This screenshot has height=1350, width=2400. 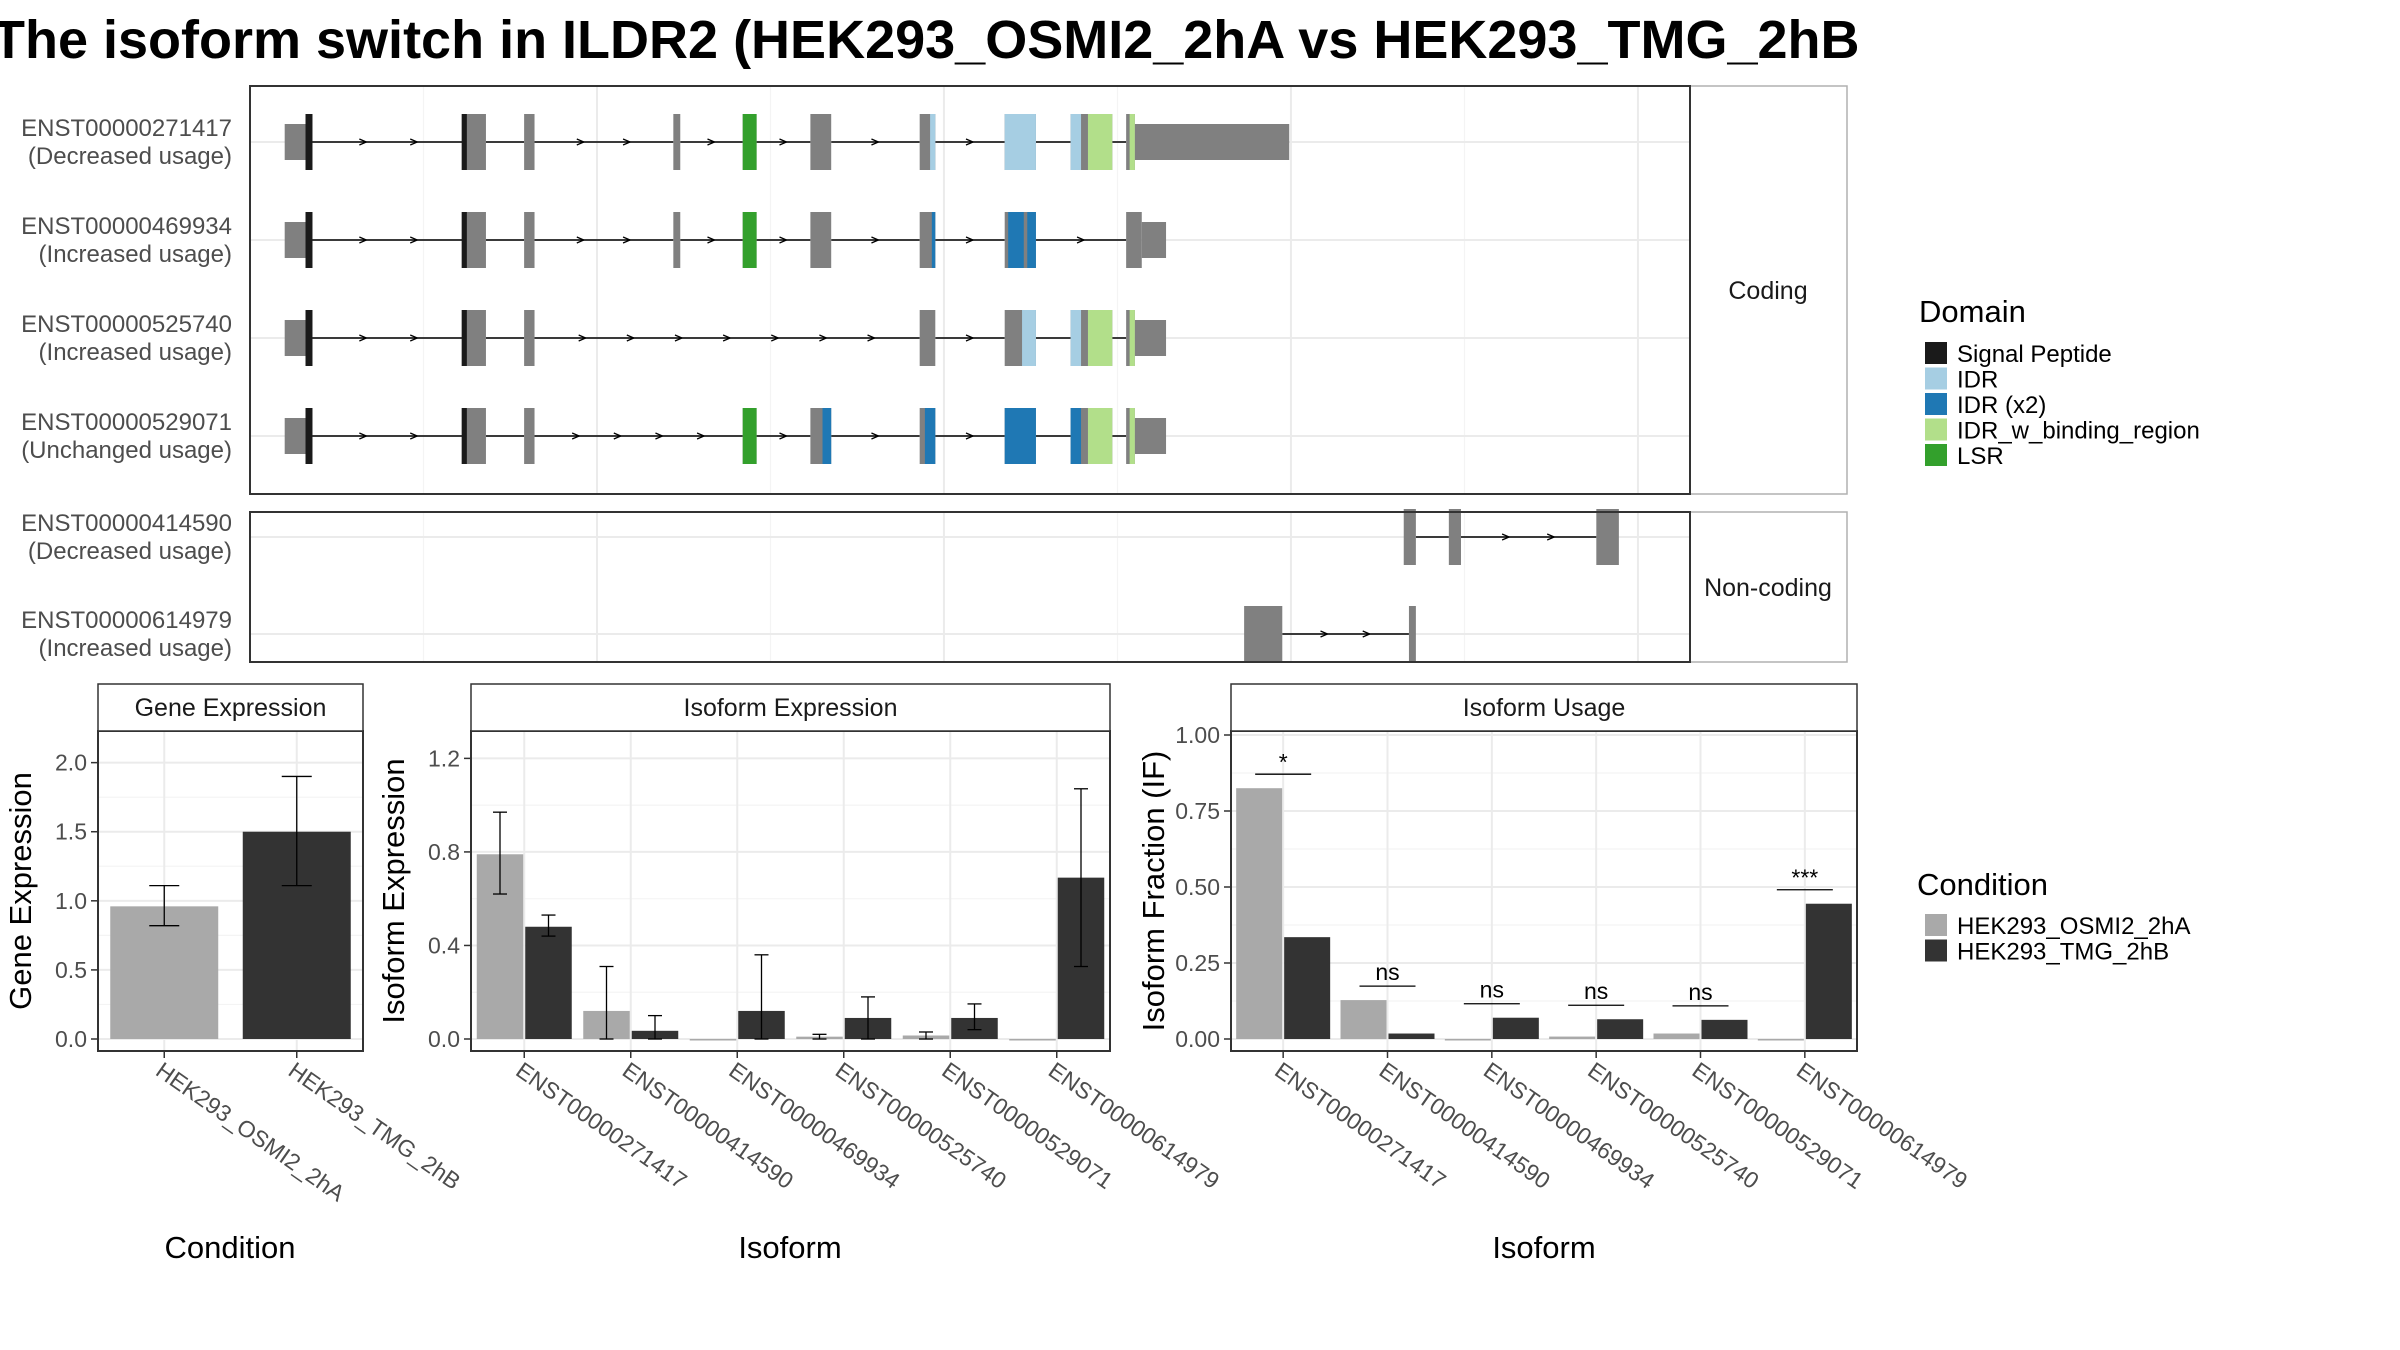 I want to click on y-tick-label: 0.4, so click(x=444, y=945).